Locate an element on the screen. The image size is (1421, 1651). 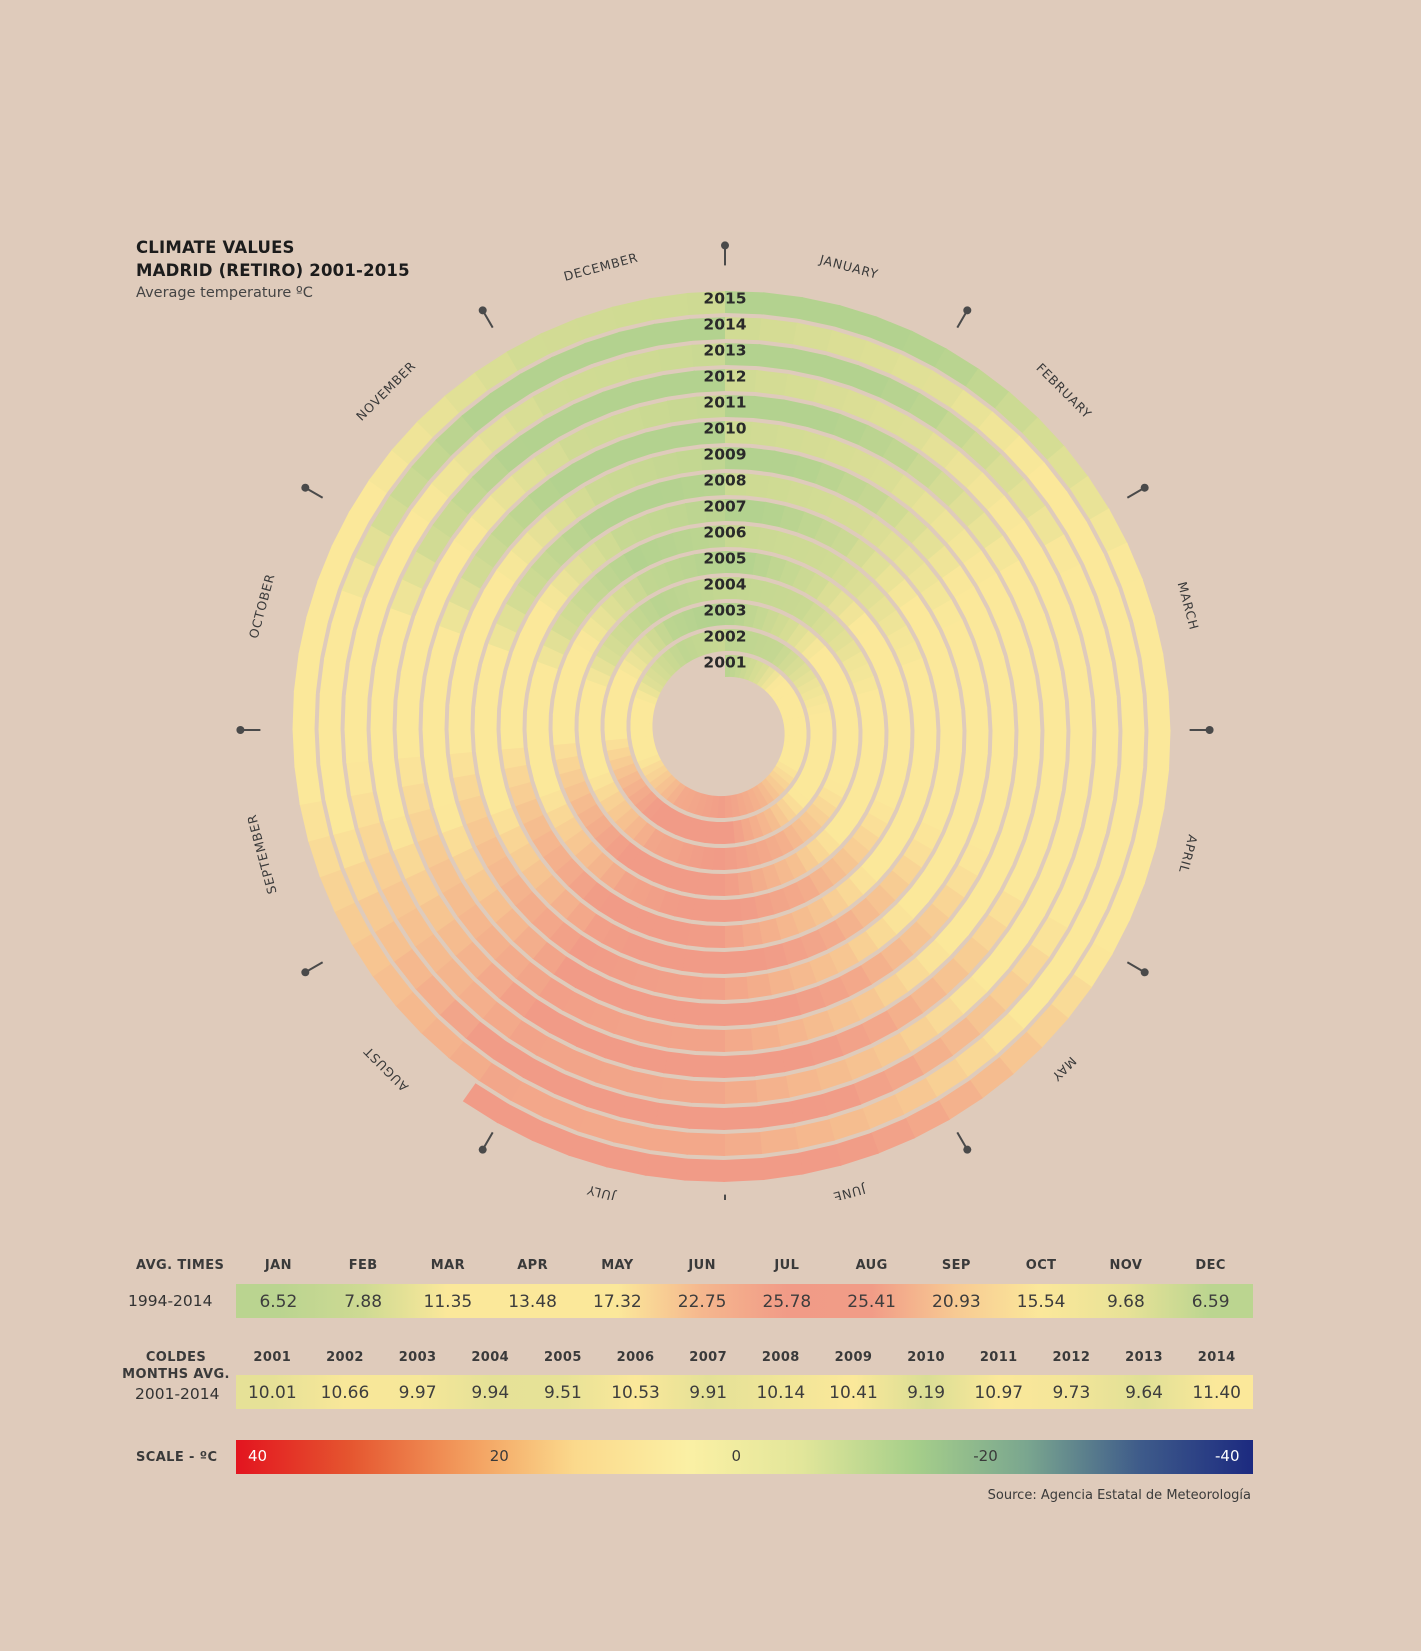
year-label-2004: 2004 is located at coordinates (724, 585).